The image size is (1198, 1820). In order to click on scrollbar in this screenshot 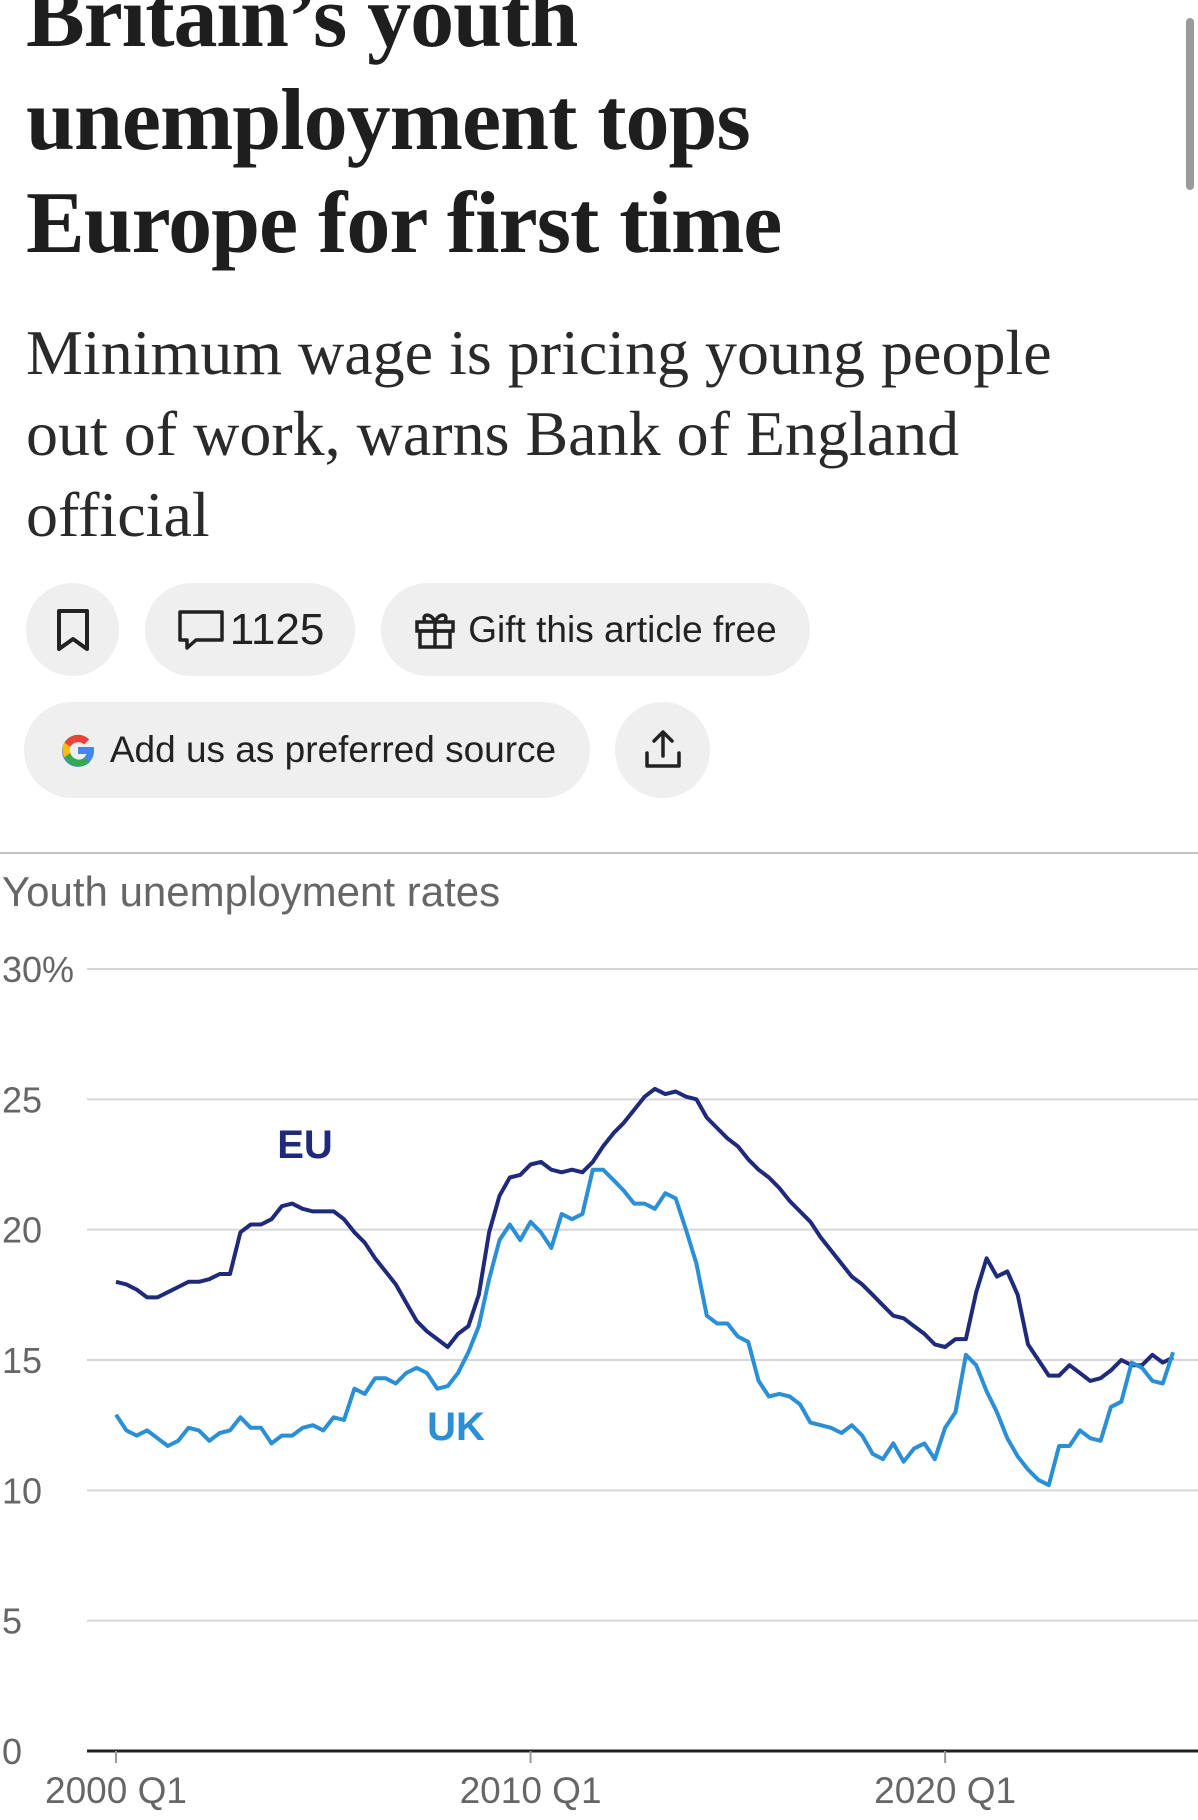, I will do `click(1190, 104)`.